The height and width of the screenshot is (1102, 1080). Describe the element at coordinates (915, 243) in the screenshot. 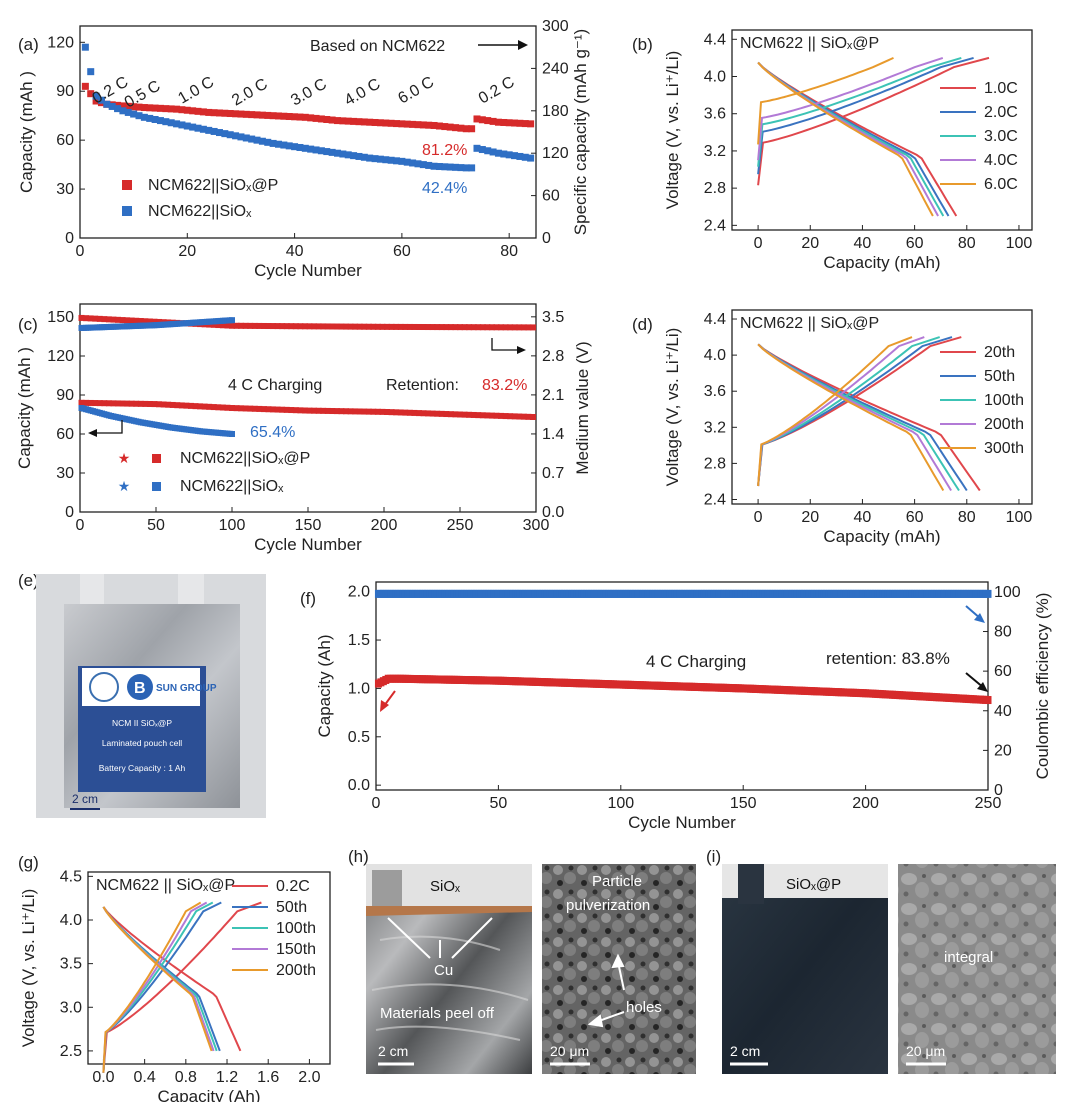

I see `b-x-tick-label: 60` at that location.